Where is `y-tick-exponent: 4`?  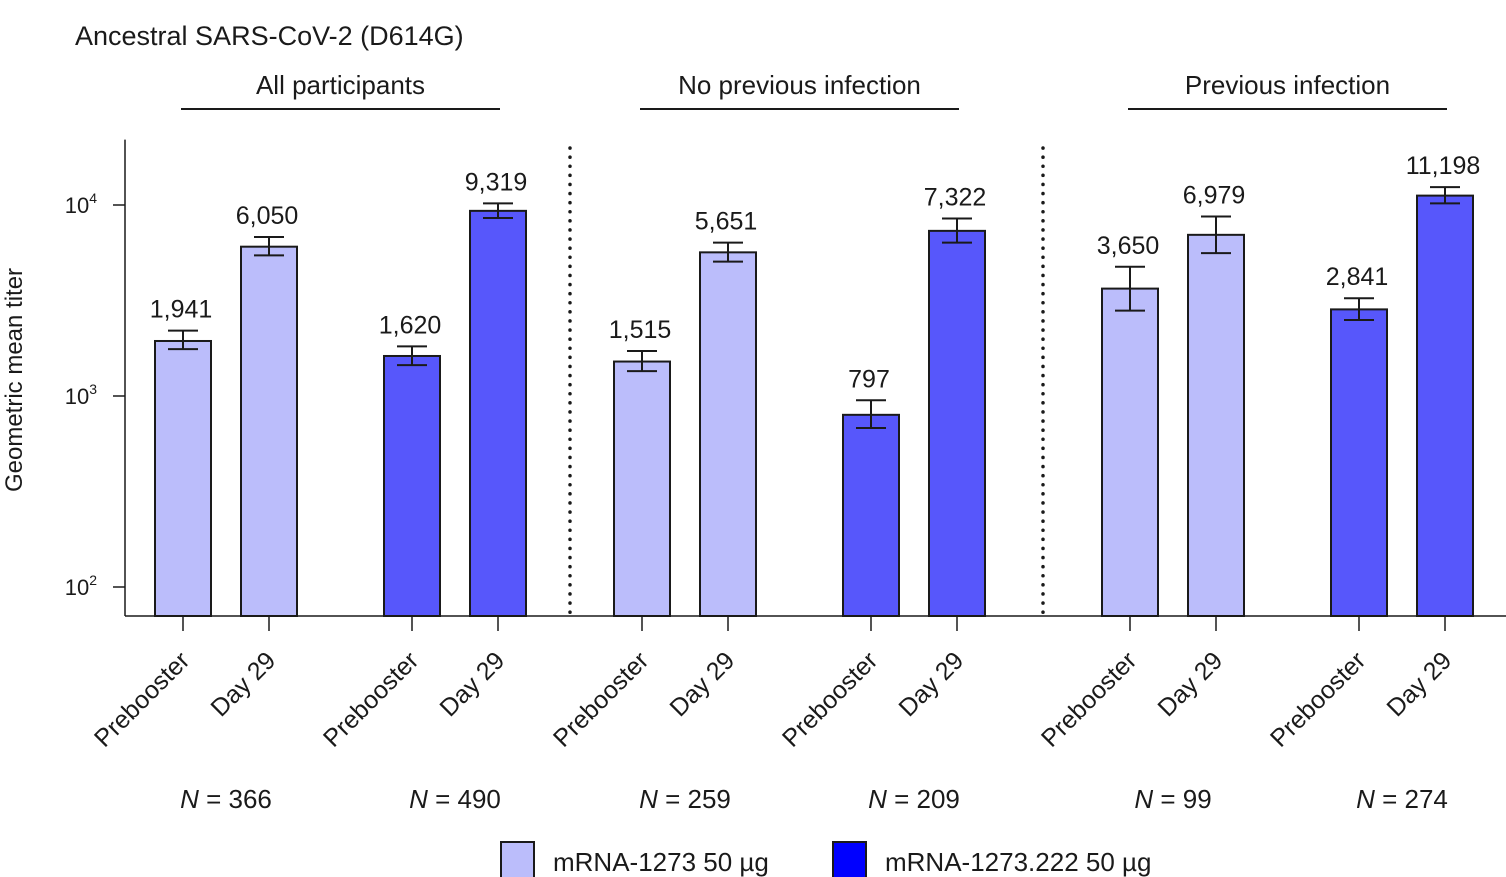
y-tick-exponent: 4 is located at coordinates (93, 198).